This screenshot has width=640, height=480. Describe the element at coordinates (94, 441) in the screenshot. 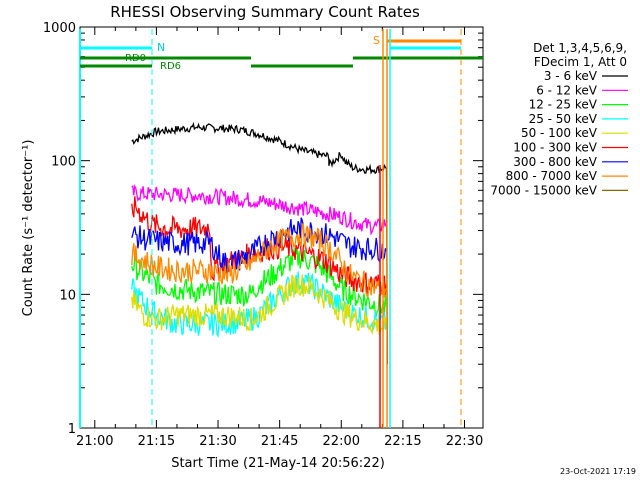

I see `x-tick-label: 21:00` at that location.